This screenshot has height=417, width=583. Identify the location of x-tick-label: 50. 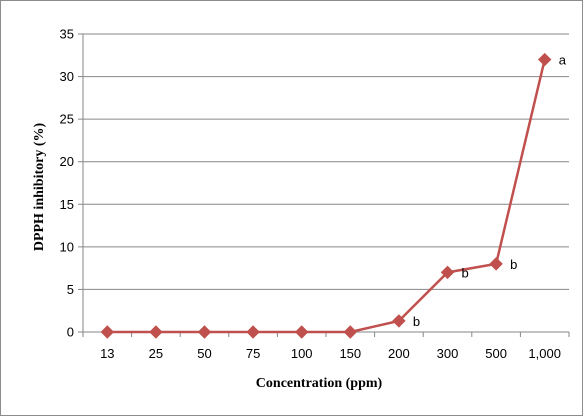
(204, 353).